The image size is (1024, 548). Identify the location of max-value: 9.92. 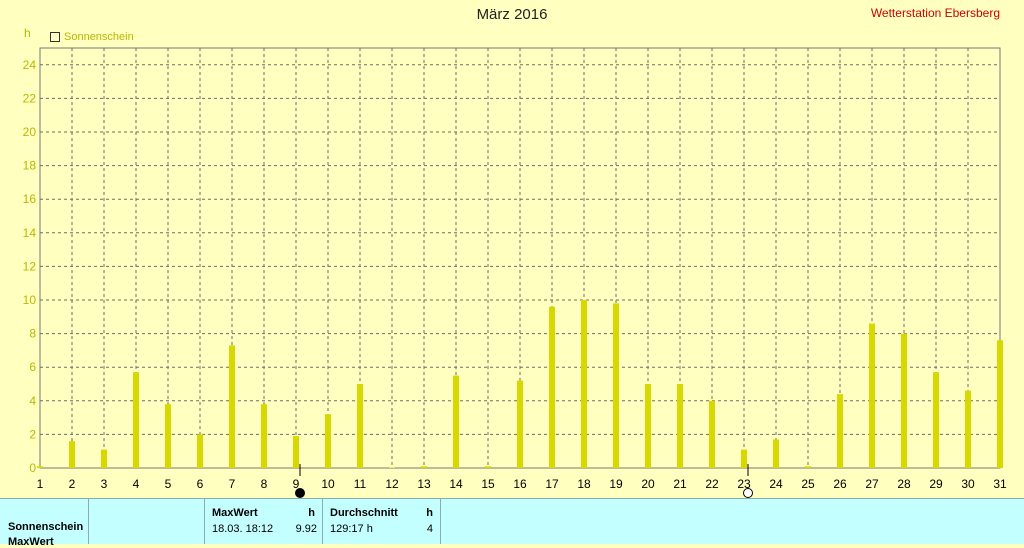
(306, 529).